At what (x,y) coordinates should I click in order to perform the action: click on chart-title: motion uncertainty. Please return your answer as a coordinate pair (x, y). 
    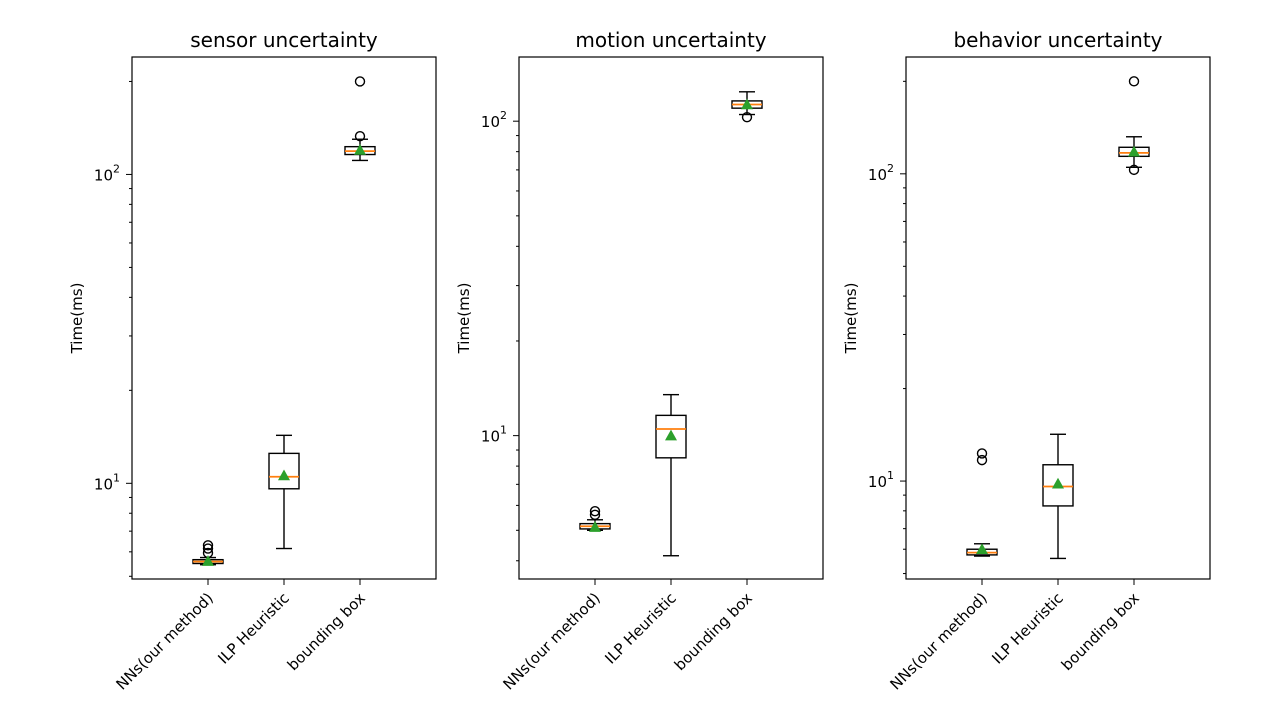
    Looking at the image, I should click on (670, 40).